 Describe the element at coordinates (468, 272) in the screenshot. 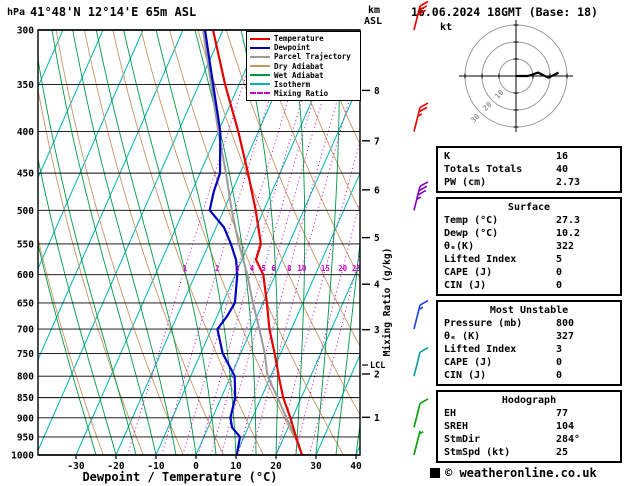

I see `stat-label: CAPE (J)` at that location.